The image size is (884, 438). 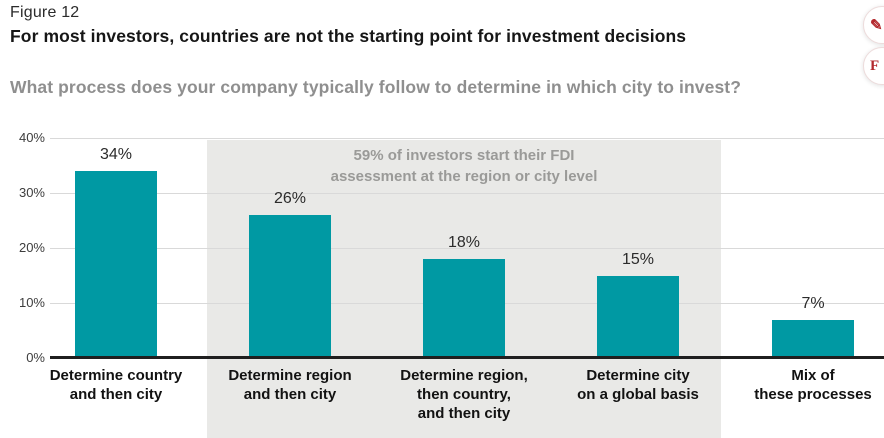 I want to click on category-label: Determine city on a global basis, so click(x=638, y=385).